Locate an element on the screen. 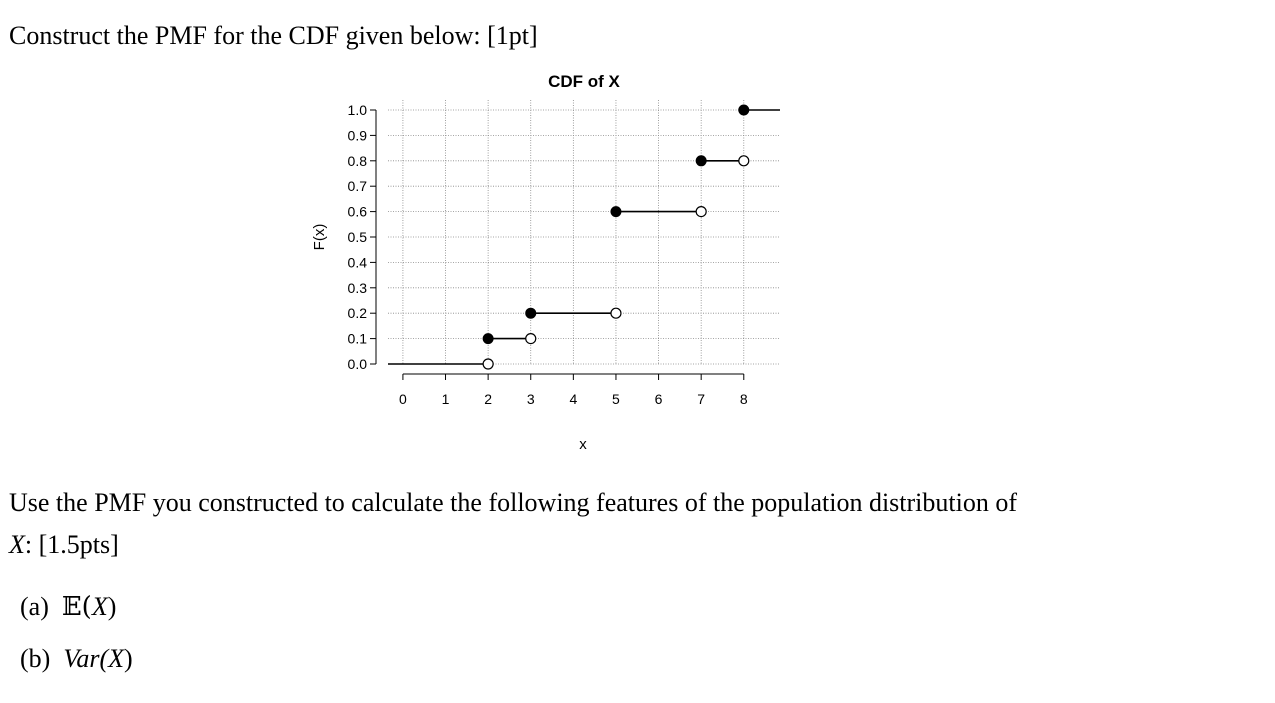  y-tick-label: 0.9 is located at coordinates (358, 135).